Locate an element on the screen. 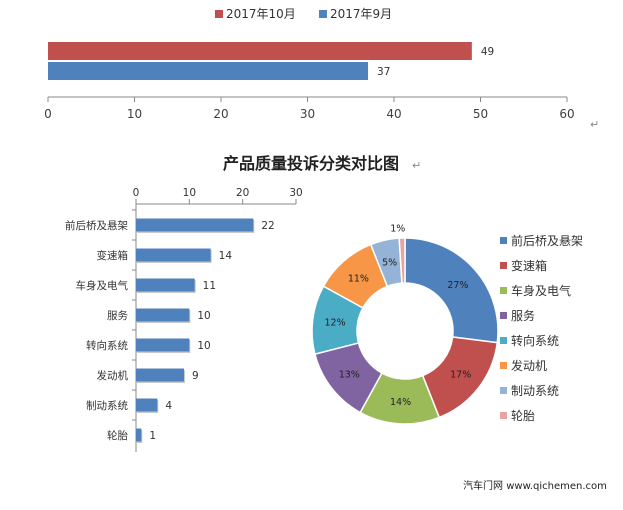 The image size is (623, 510). chart-title: 产品质量投诉分类对比图 is located at coordinates (311, 163).